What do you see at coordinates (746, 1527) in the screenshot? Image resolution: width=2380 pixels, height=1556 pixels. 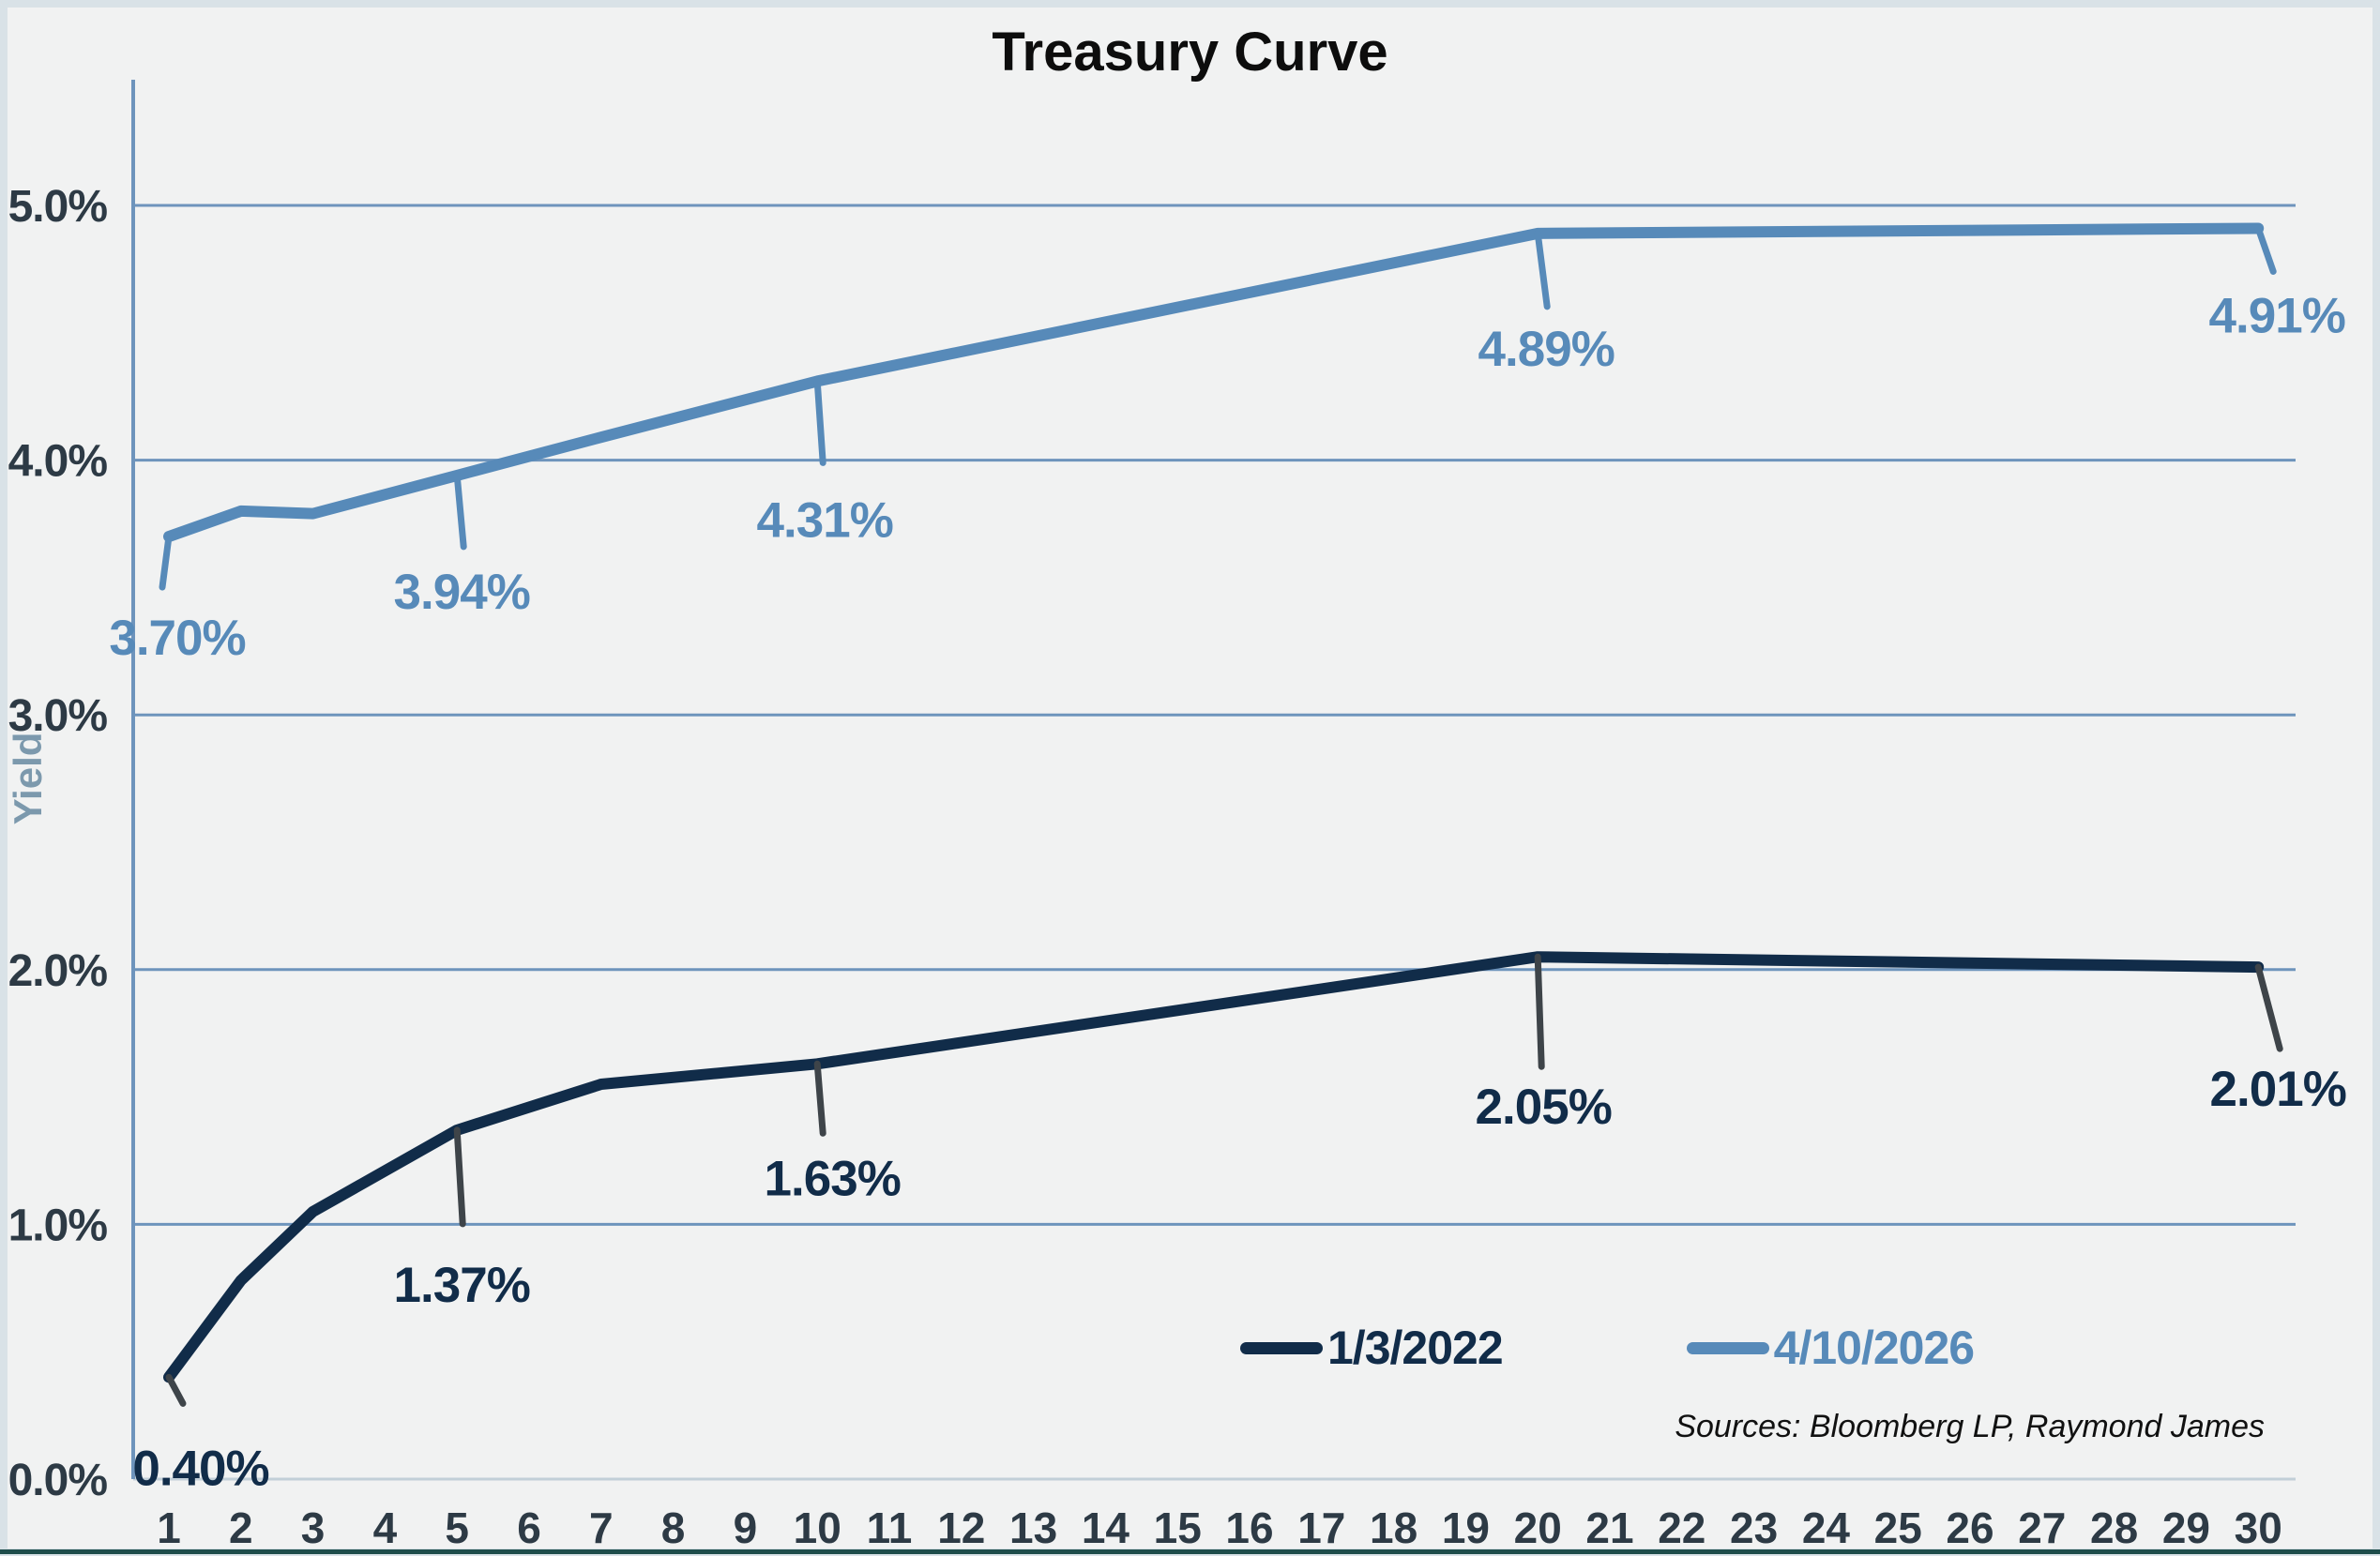 I see `x-tick-label: 9` at bounding box center [746, 1527].